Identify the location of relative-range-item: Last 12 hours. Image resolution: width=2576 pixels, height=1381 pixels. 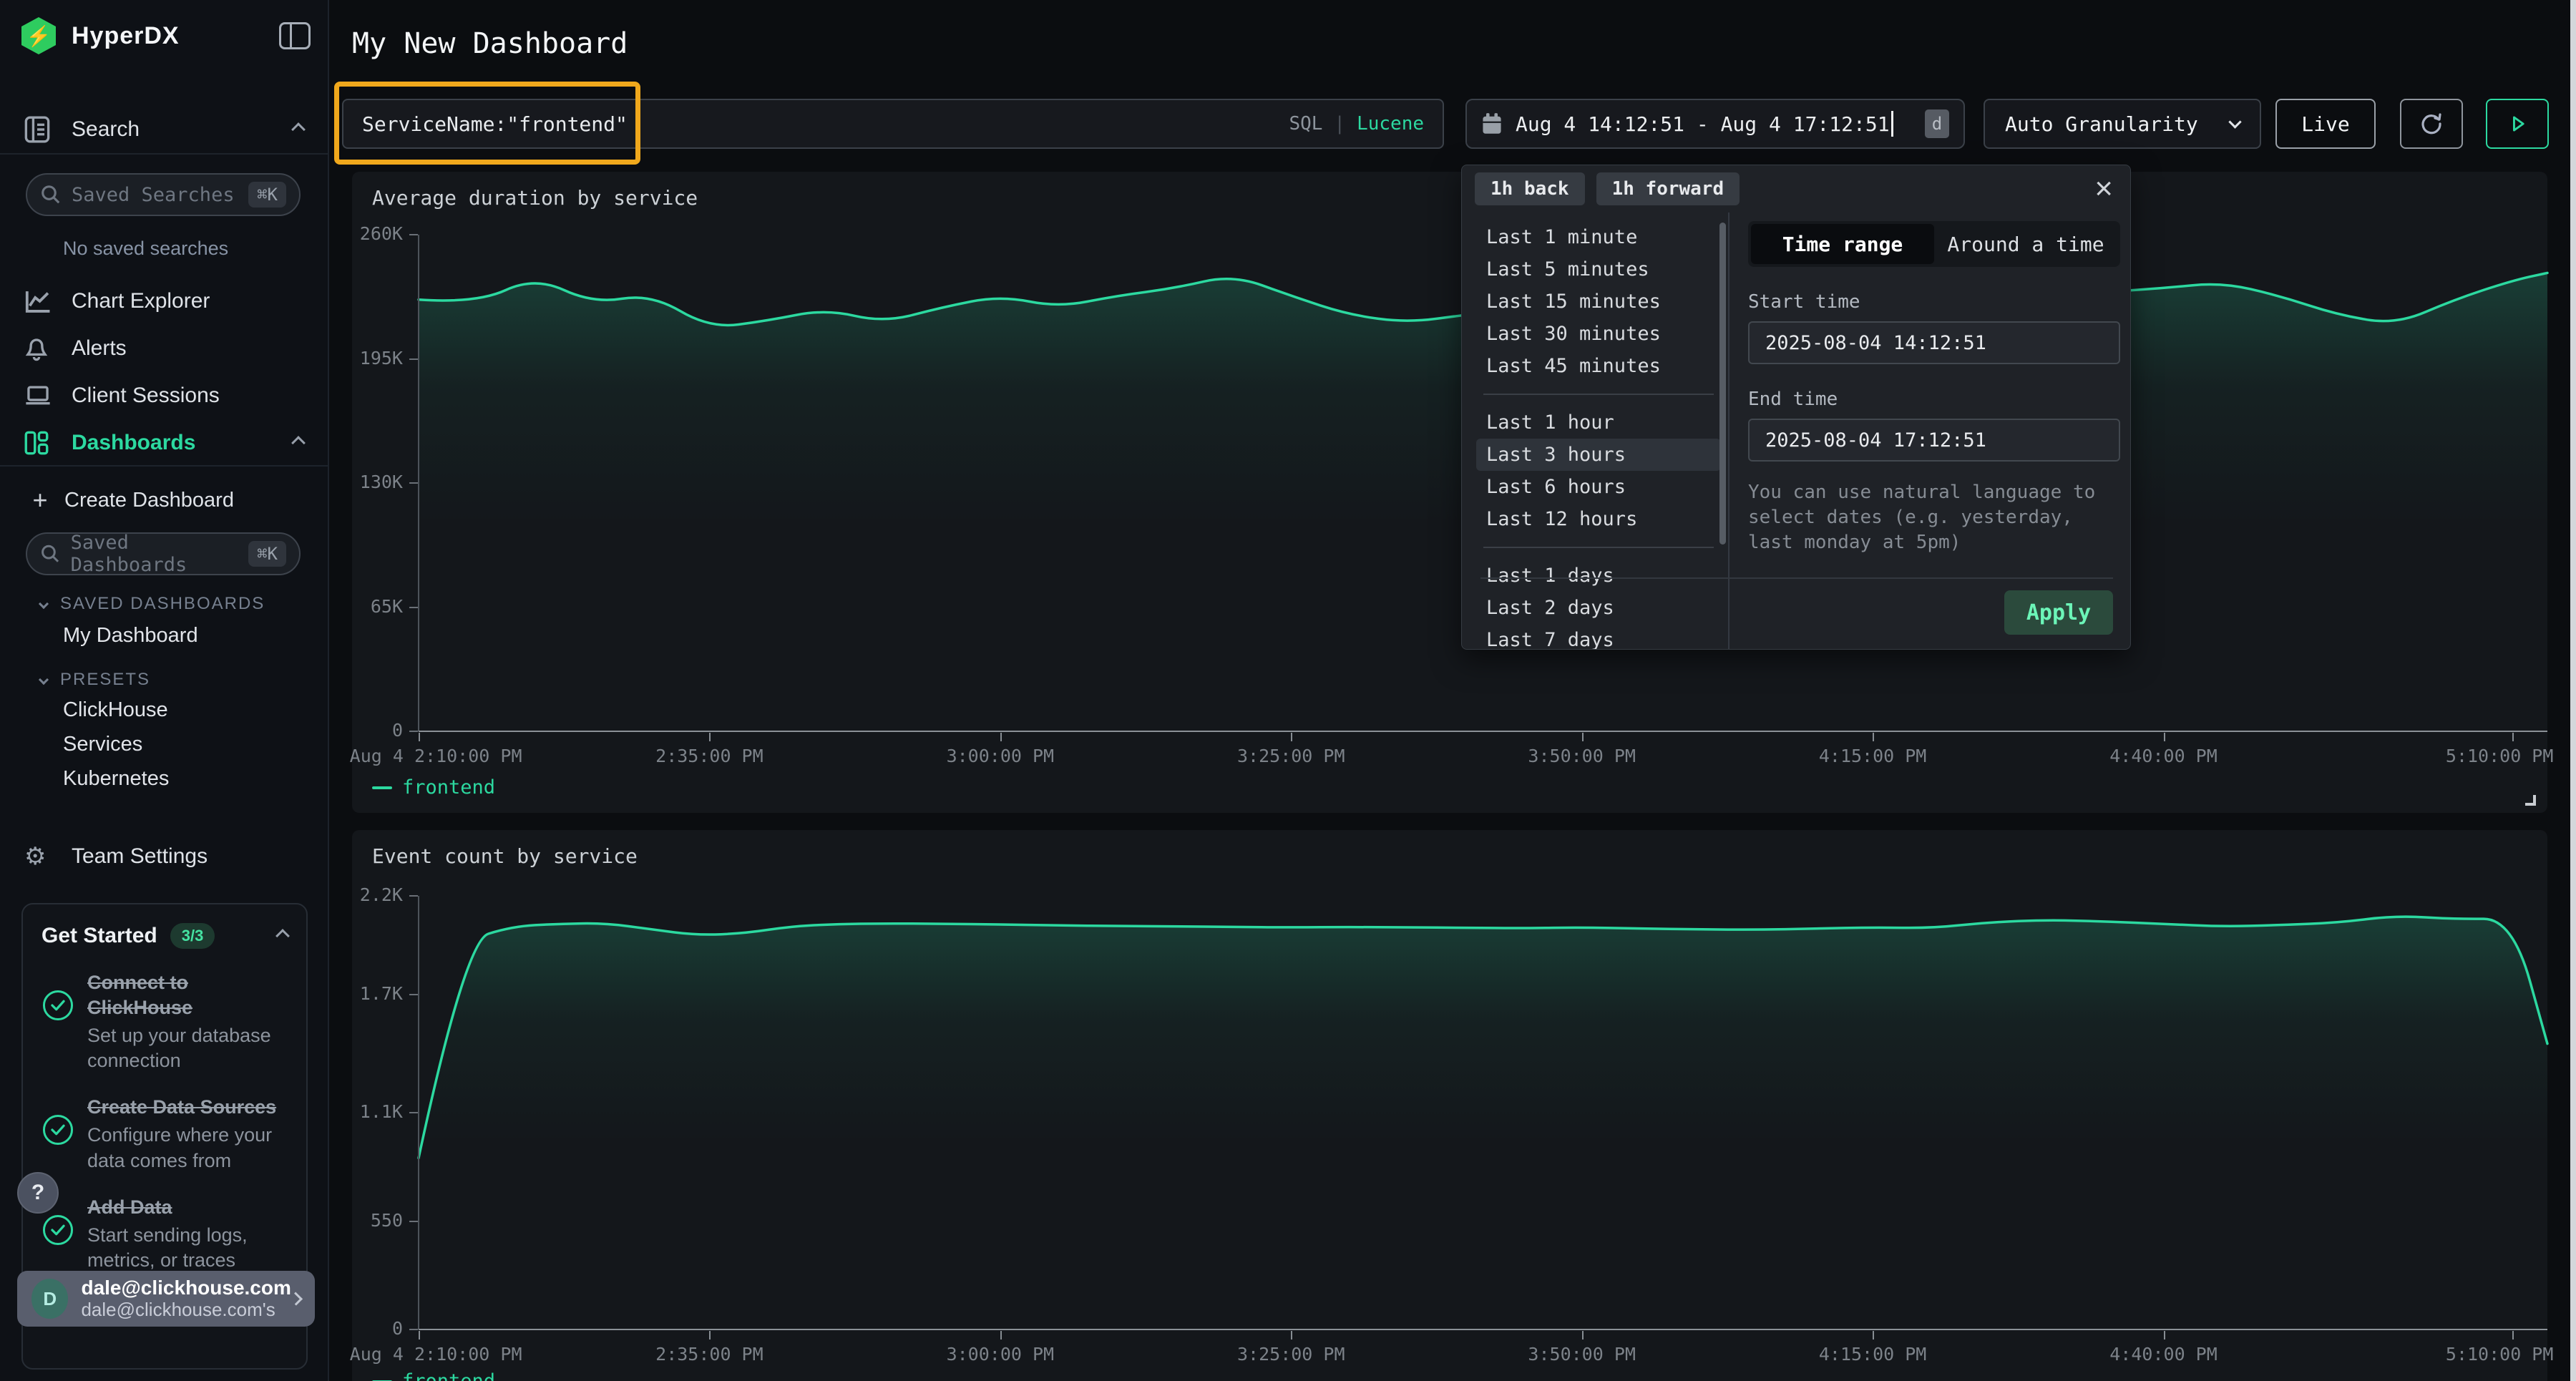
(1562, 519).